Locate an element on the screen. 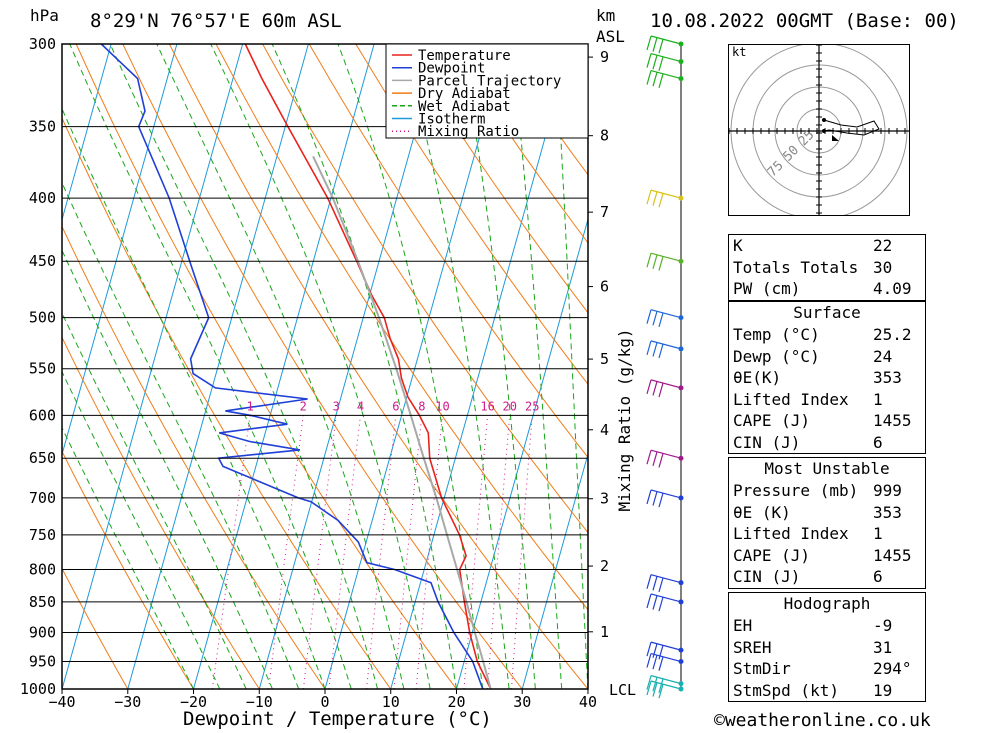 The width and height of the screenshot is (1000, 733). temperature-tick-label: 10 is located at coordinates (391, 702).